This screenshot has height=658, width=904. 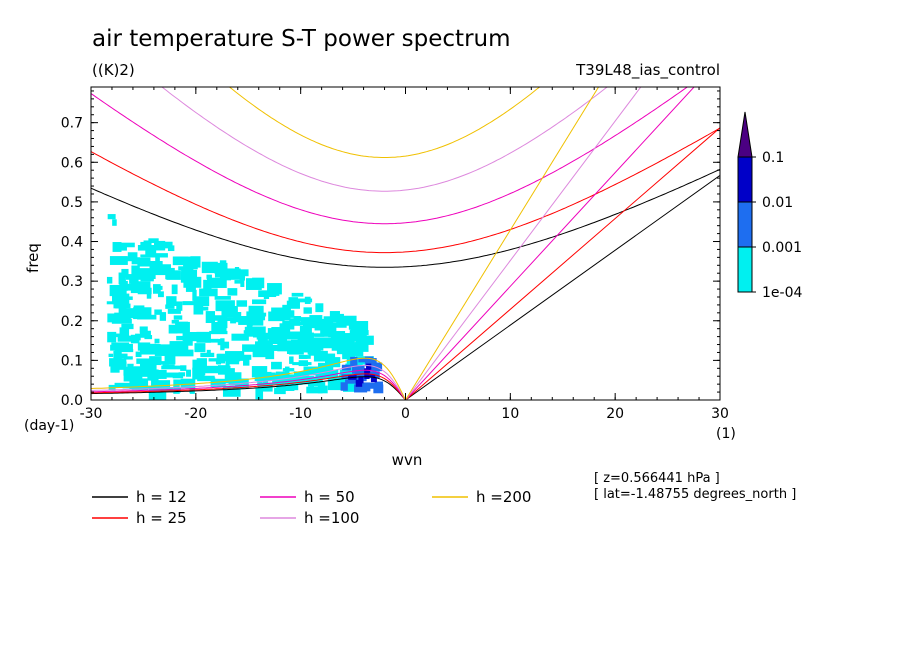 What do you see at coordinates (769, 206) in the screenshot?
I see `colorbar: 0.1 0.01 0.001 1e-04` at bounding box center [769, 206].